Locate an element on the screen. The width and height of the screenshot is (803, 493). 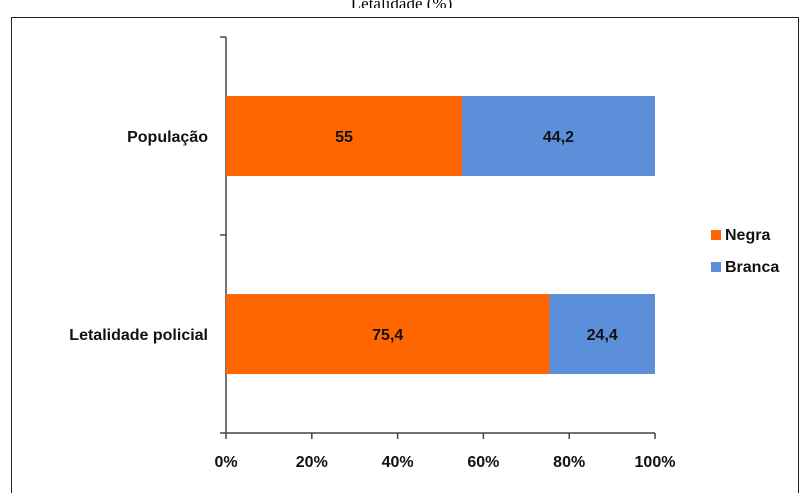
category-label: População is located at coordinates (167, 137).